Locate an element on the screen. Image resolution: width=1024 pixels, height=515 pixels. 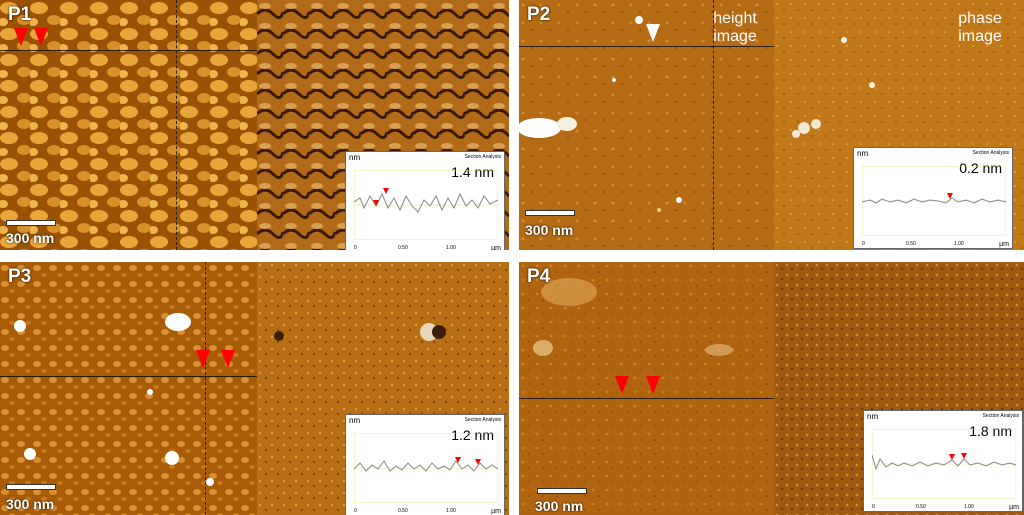
height-image-label: height image is located at coordinates (735, 27).